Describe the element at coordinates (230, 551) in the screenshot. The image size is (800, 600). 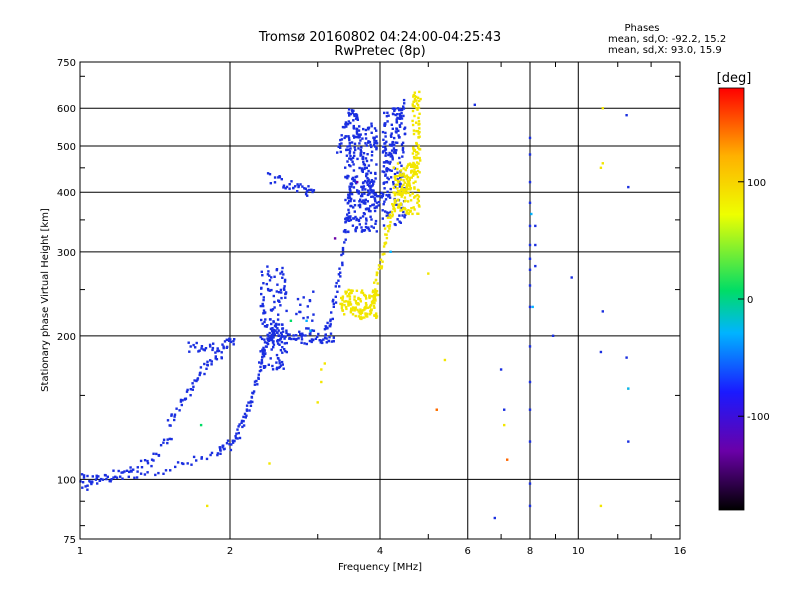
I see `x-tick-label: 2` at that location.